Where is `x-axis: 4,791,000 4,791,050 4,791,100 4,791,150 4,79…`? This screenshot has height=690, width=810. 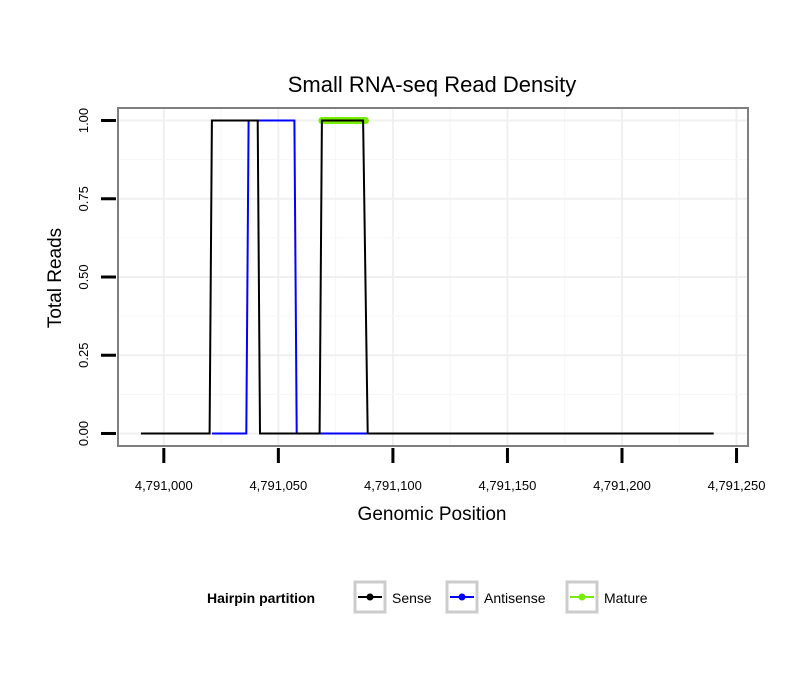 x-axis: 4,791,000 4,791,050 4,791,100 4,791,150 4,79… is located at coordinates (450, 470).